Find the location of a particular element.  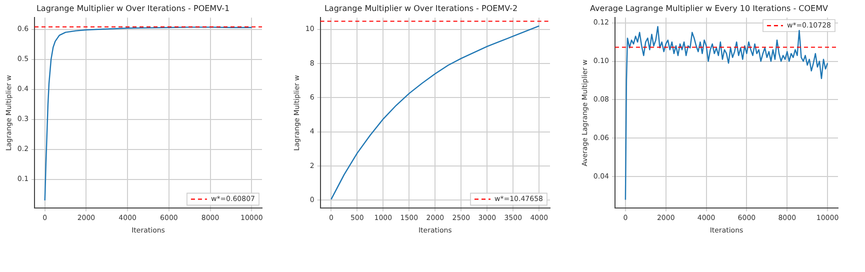

chart-title: Average Lagrange Multiplier w Every 10 Iterations - COEMV is located at coordinates (709, 8).